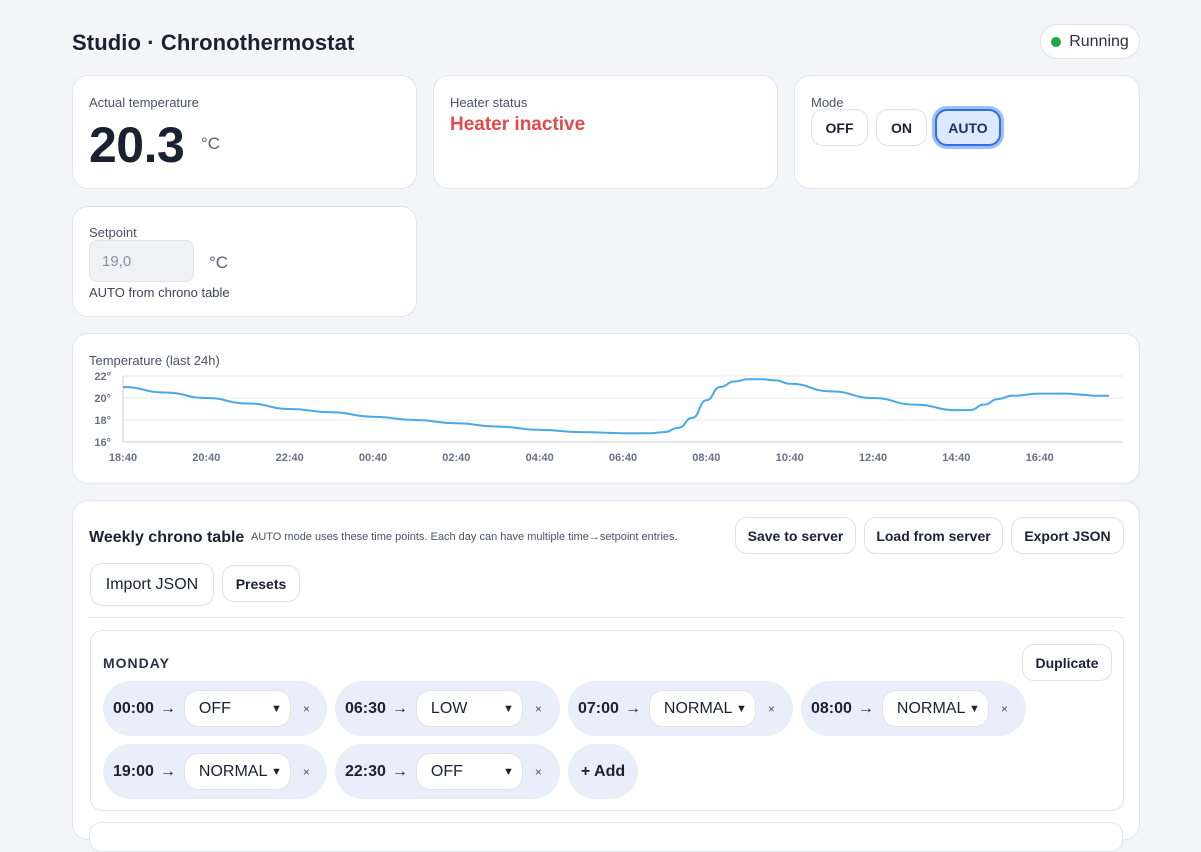  Describe the element at coordinates (102, 399) in the screenshot. I see `y-tick-label: 20°` at that location.